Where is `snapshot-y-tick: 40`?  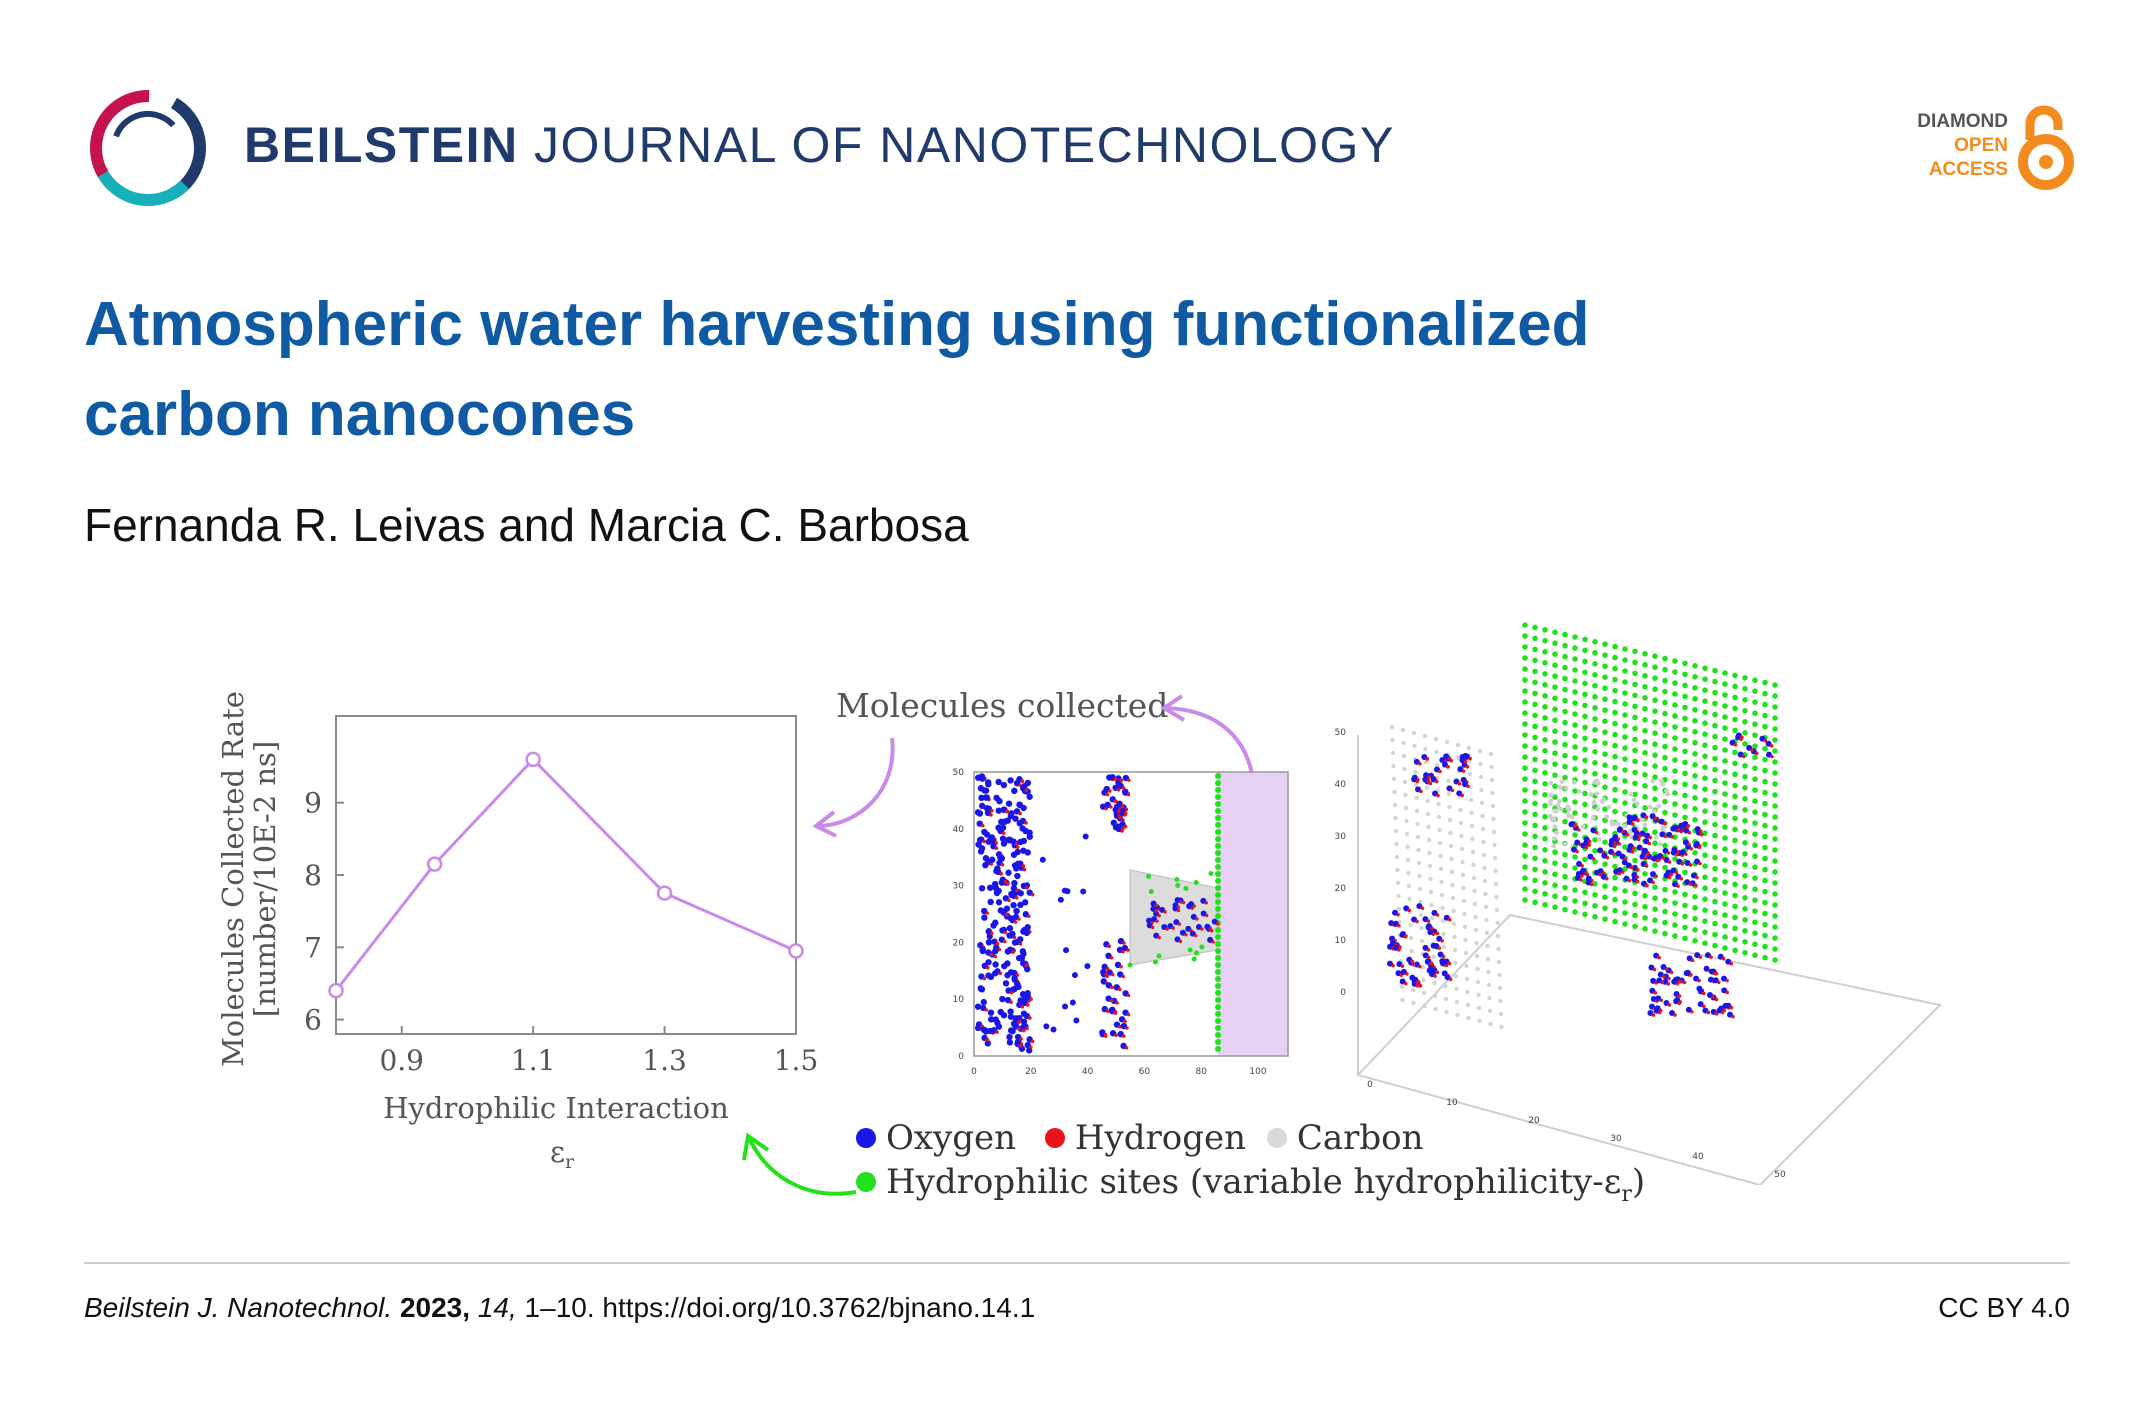 snapshot-y-tick: 40 is located at coordinates (959, 830).